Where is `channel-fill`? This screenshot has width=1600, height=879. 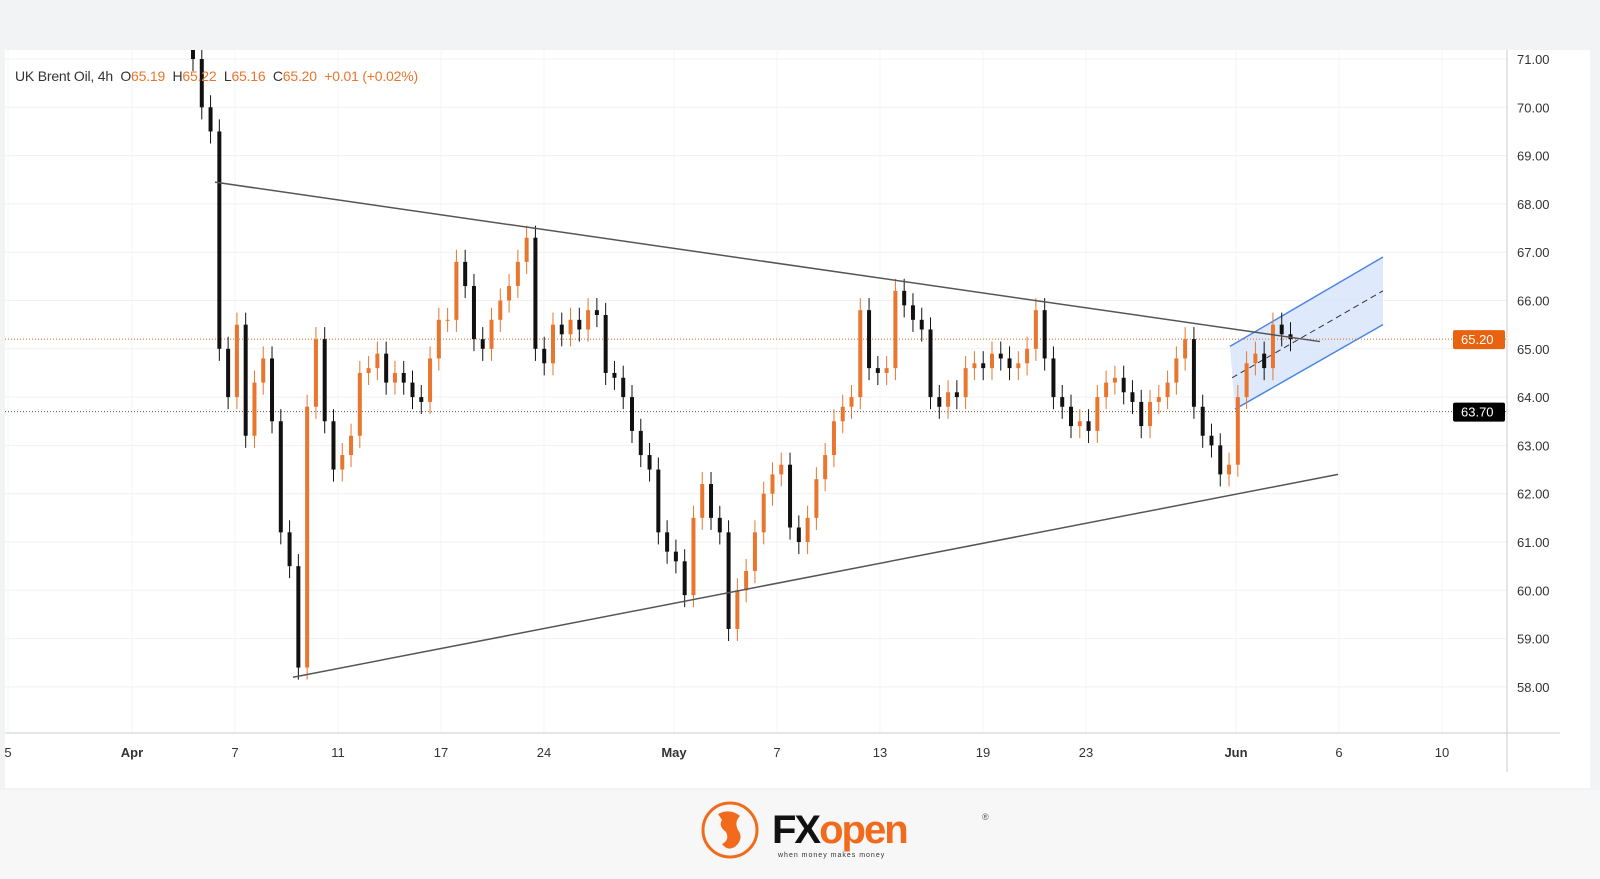
channel-fill is located at coordinates (1306, 333).